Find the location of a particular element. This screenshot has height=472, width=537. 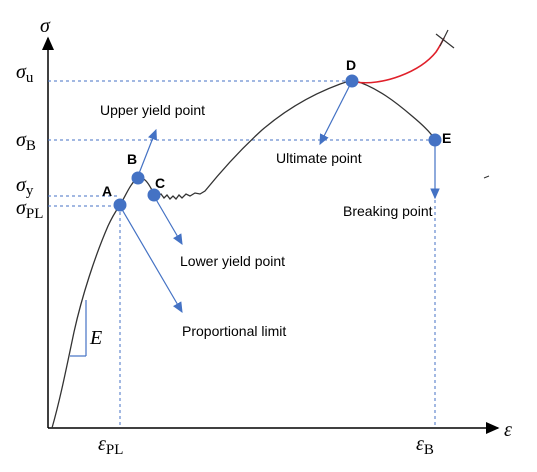

point-b-label: B is located at coordinates (132, 159).